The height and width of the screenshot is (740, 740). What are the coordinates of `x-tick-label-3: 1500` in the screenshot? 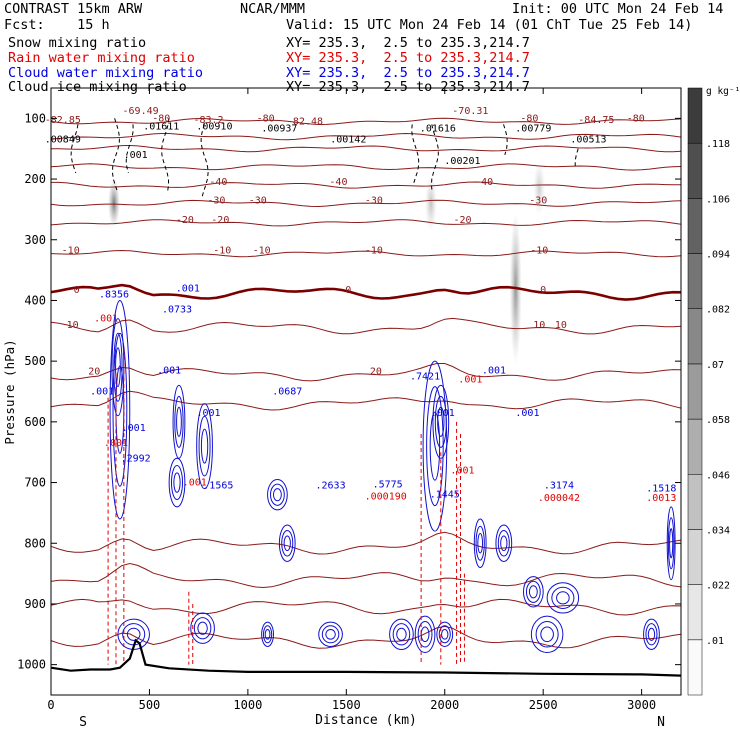 It's located at (346, 705).